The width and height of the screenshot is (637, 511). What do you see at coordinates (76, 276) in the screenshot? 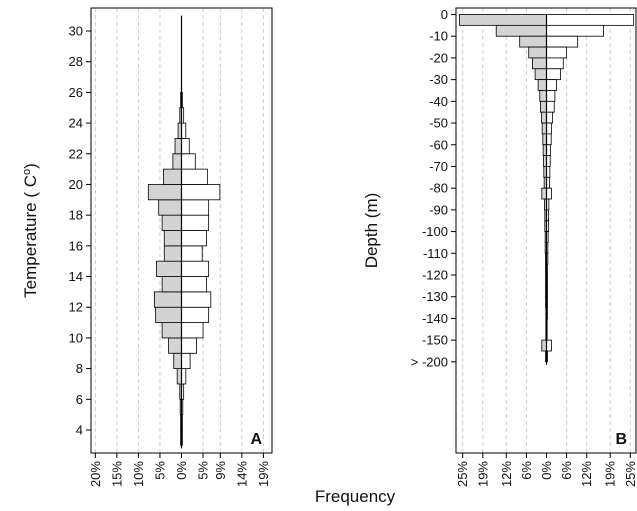
I see `temperature-ytick-label: 14` at bounding box center [76, 276].